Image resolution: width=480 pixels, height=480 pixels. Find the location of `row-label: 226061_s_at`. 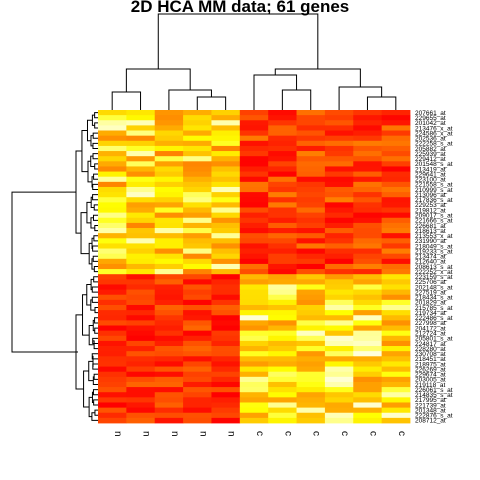

row-label: 226061_s_at is located at coordinates (434, 390).